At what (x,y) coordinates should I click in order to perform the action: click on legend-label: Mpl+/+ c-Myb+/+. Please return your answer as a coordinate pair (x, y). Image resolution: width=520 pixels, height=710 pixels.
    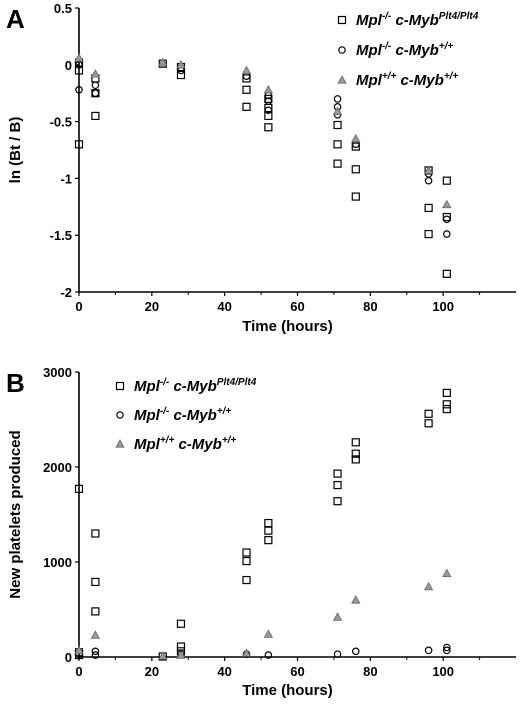
    Looking at the image, I should click on (407, 80).